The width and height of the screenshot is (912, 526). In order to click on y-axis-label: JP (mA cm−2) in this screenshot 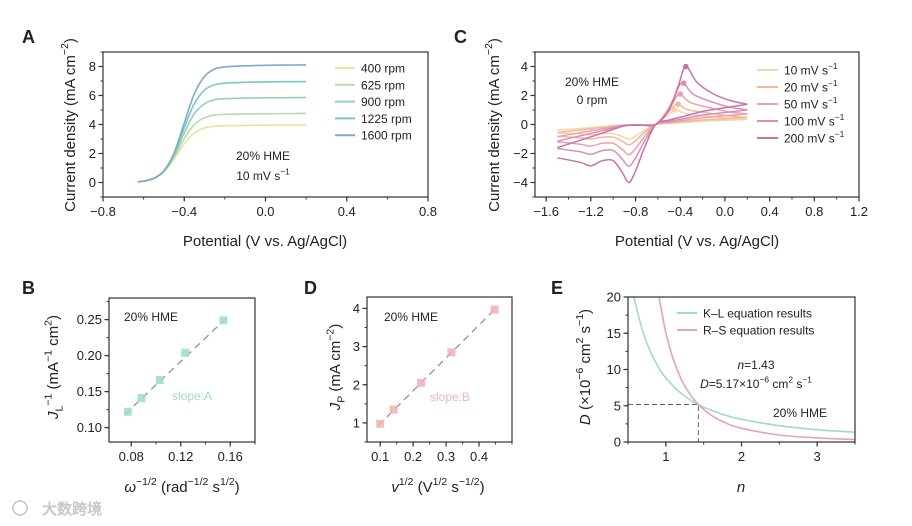, I will do `click(335, 368)`.